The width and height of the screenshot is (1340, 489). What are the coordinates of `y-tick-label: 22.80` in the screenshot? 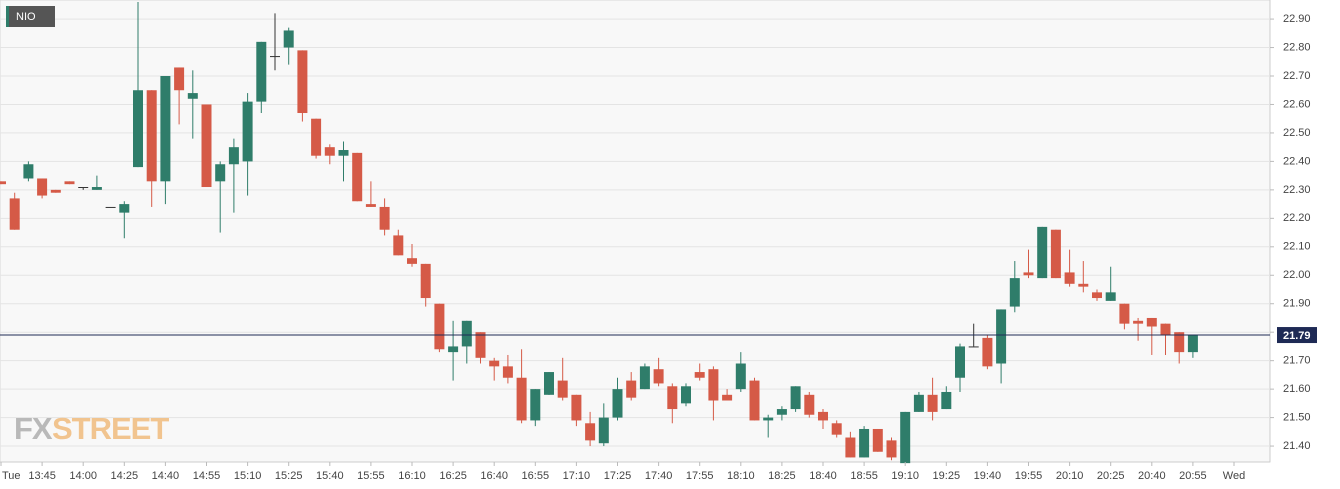 It's located at (1297, 47).